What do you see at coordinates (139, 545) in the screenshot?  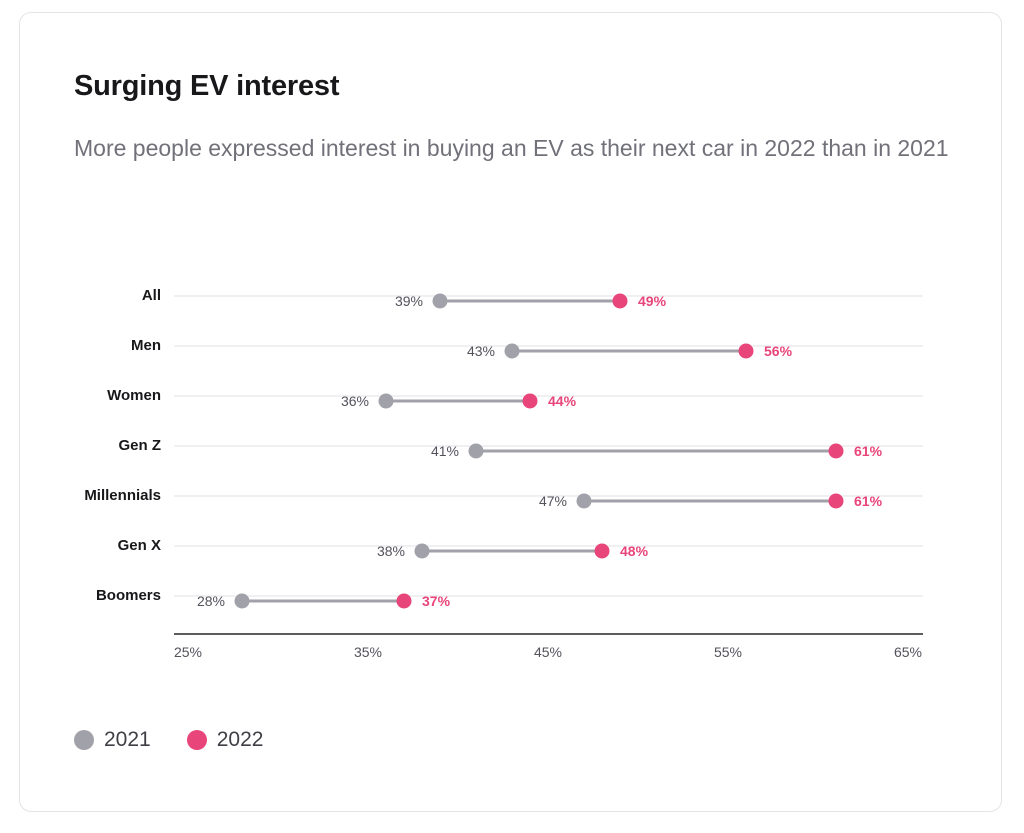 I see `category-label: Gen X` at bounding box center [139, 545].